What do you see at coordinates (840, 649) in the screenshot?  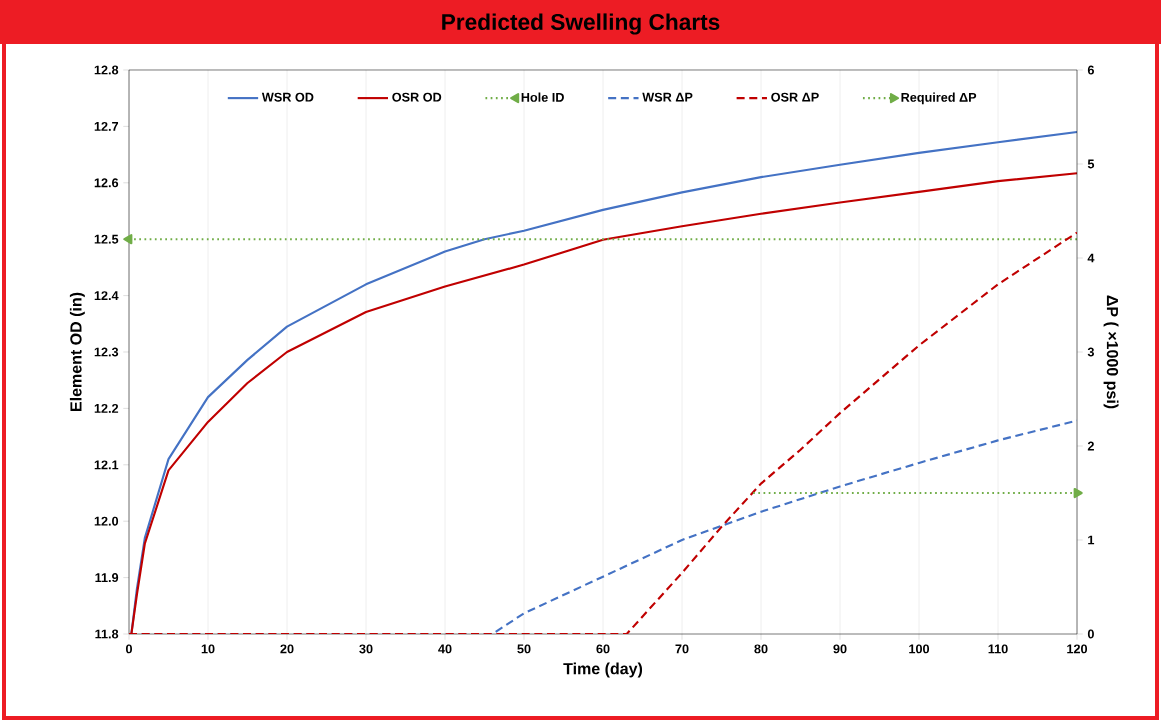 I see `x-tick-label: 90` at bounding box center [840, 649].